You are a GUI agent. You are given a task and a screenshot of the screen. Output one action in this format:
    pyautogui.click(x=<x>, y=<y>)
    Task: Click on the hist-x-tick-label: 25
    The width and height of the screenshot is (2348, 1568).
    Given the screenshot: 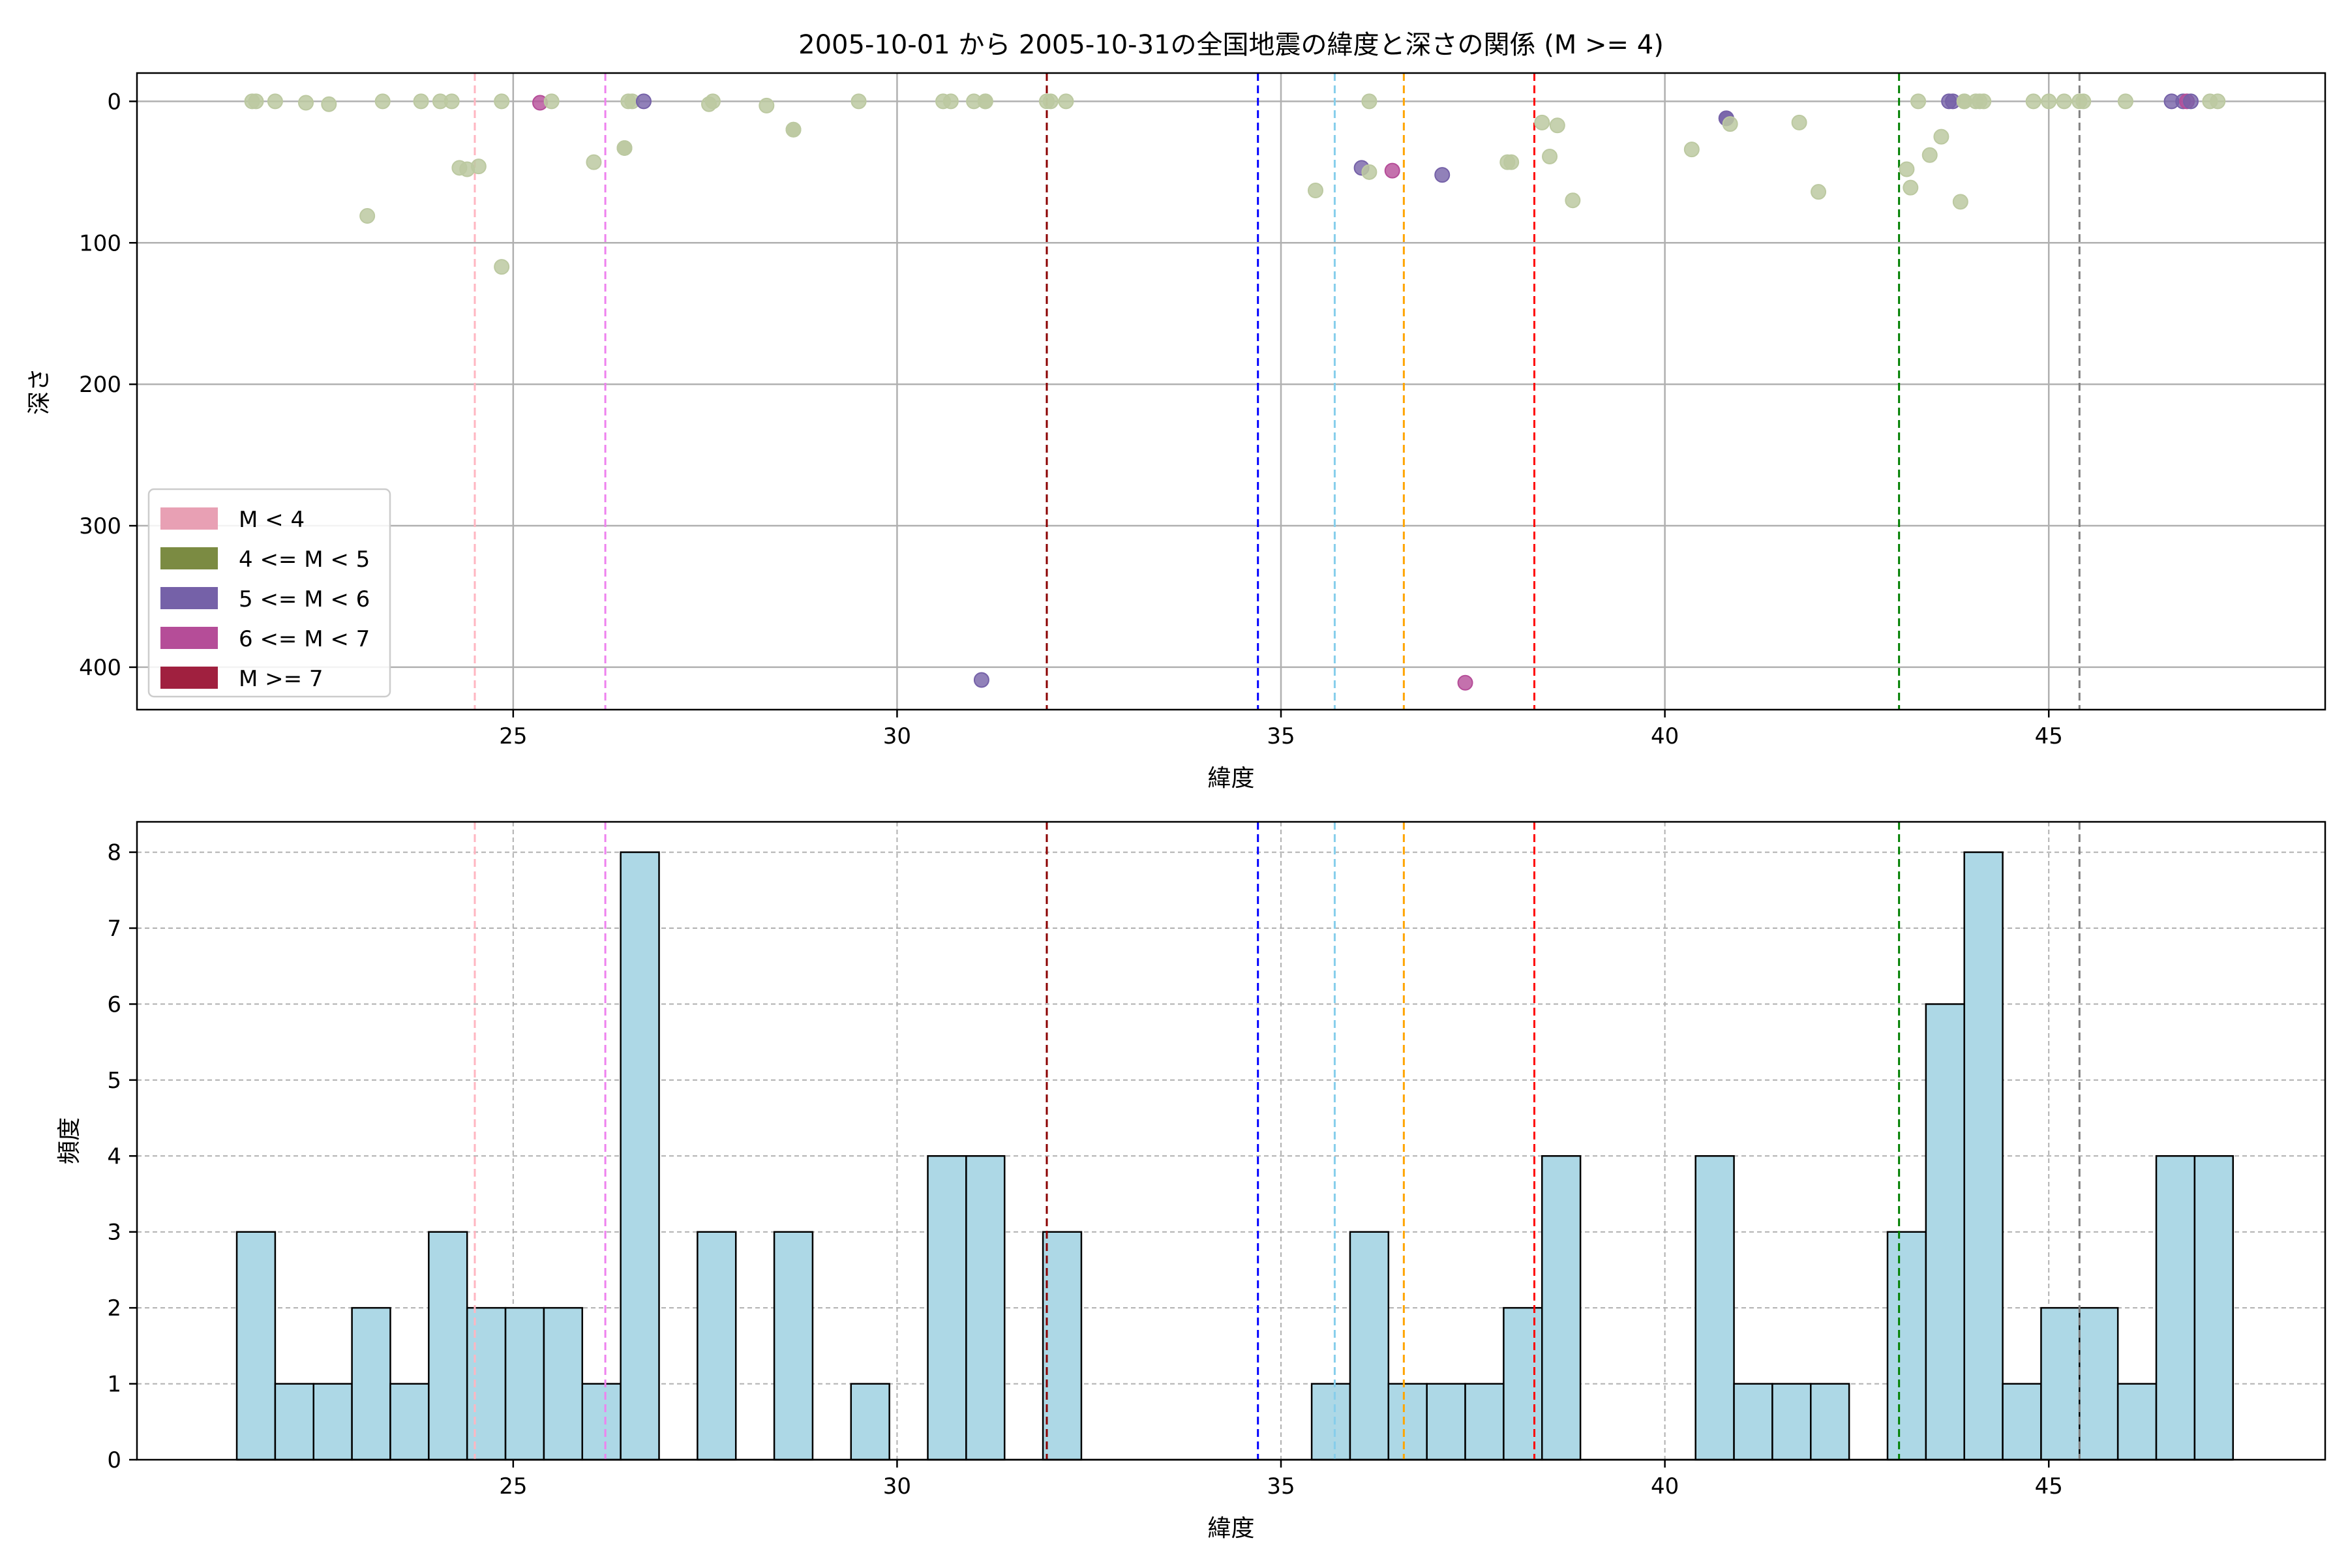 What is the action you would take?
    pyautogui.click(x=513, y=1486)
    